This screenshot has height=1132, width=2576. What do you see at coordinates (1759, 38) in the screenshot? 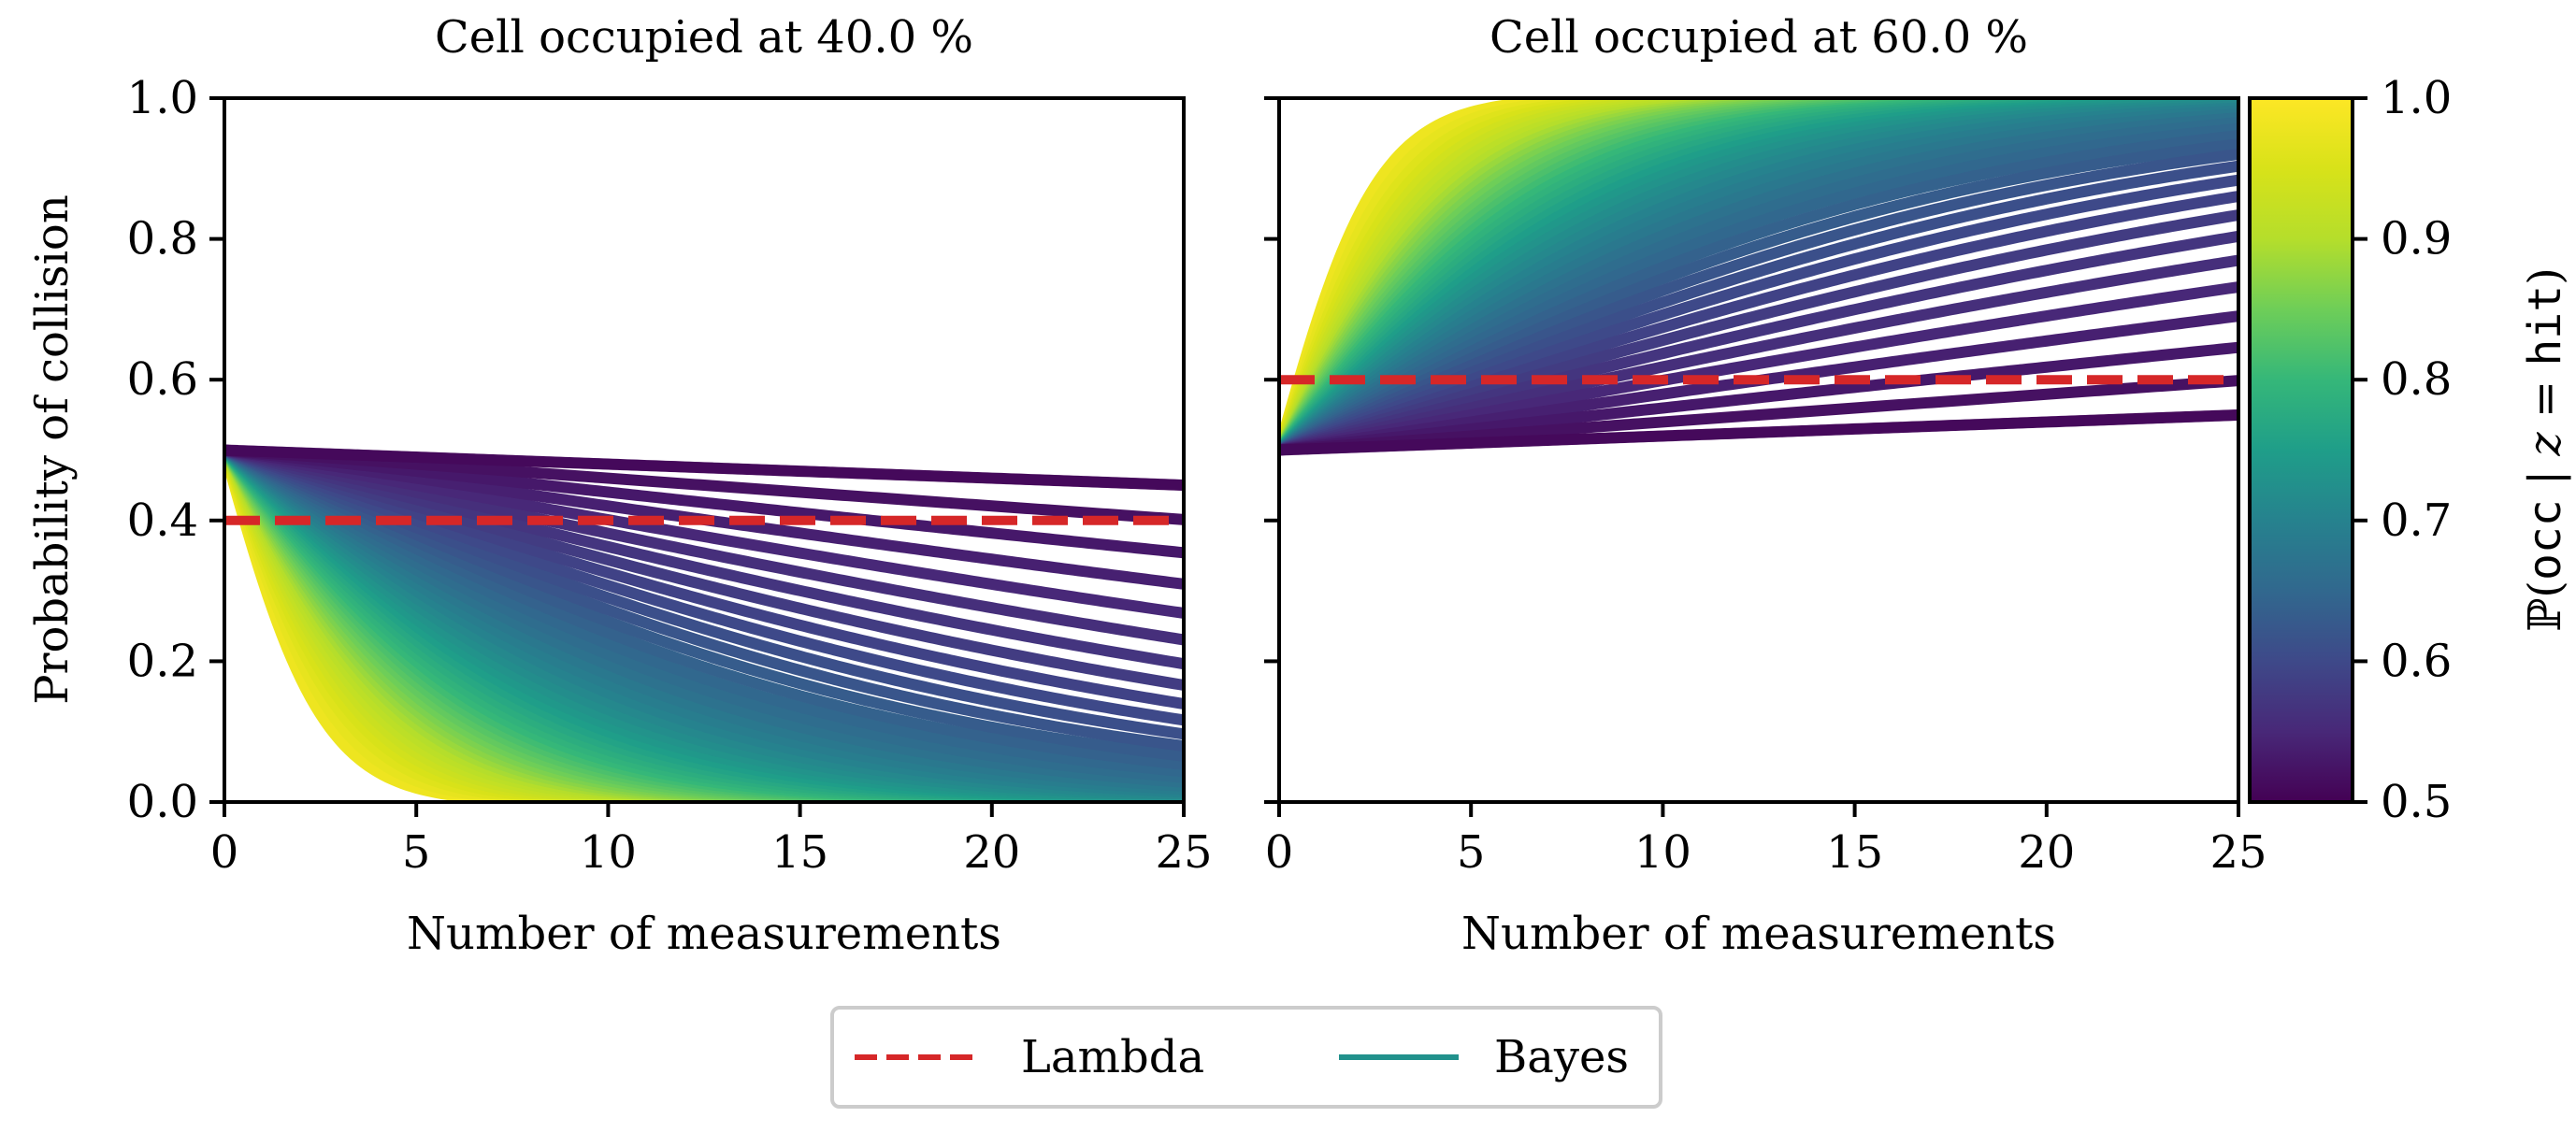
I see `subplot-title: Cell occupied at 60.0 %` at bounding box center [1759, 38].